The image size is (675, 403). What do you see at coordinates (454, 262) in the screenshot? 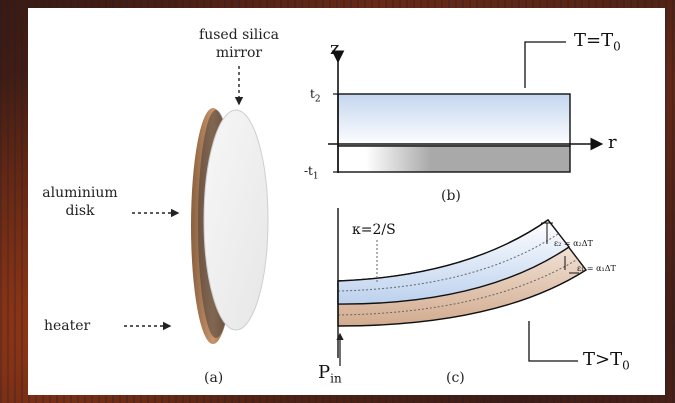
I see `bent-silica-layer` at bounding box center [454, 262].